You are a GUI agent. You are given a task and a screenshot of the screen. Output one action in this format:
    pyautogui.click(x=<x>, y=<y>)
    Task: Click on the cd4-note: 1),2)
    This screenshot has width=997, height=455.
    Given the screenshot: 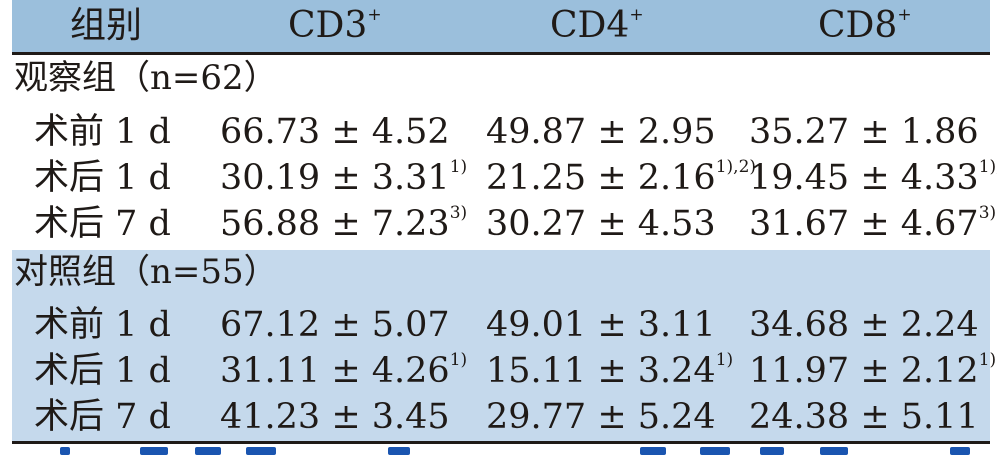 What is the action you would take?
    pyautogui.click(x=736, y=167)
    